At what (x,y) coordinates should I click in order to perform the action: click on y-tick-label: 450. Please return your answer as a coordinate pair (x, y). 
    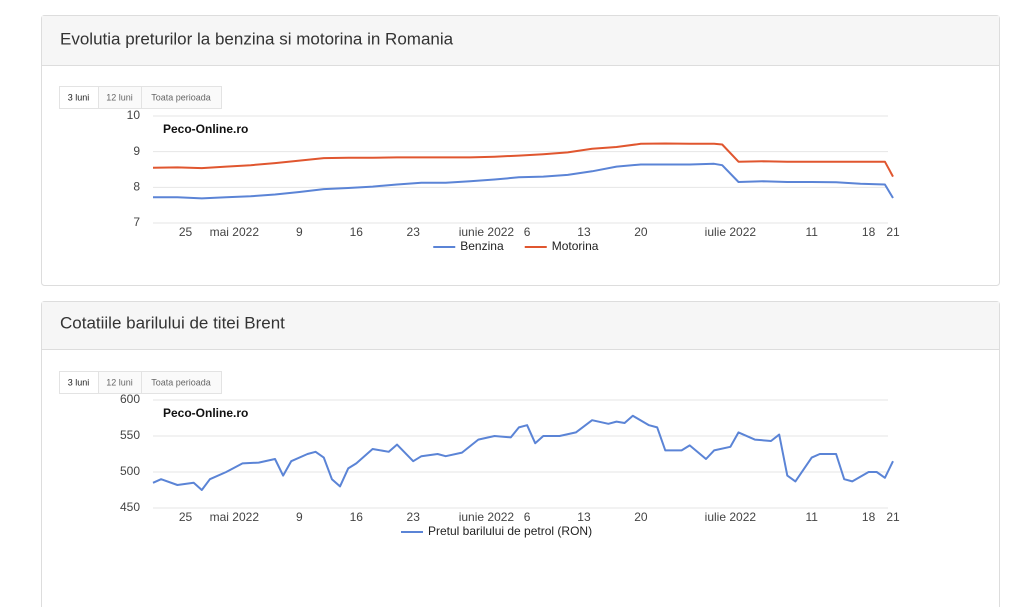
    Looking at the image, I should click on (130, 507).